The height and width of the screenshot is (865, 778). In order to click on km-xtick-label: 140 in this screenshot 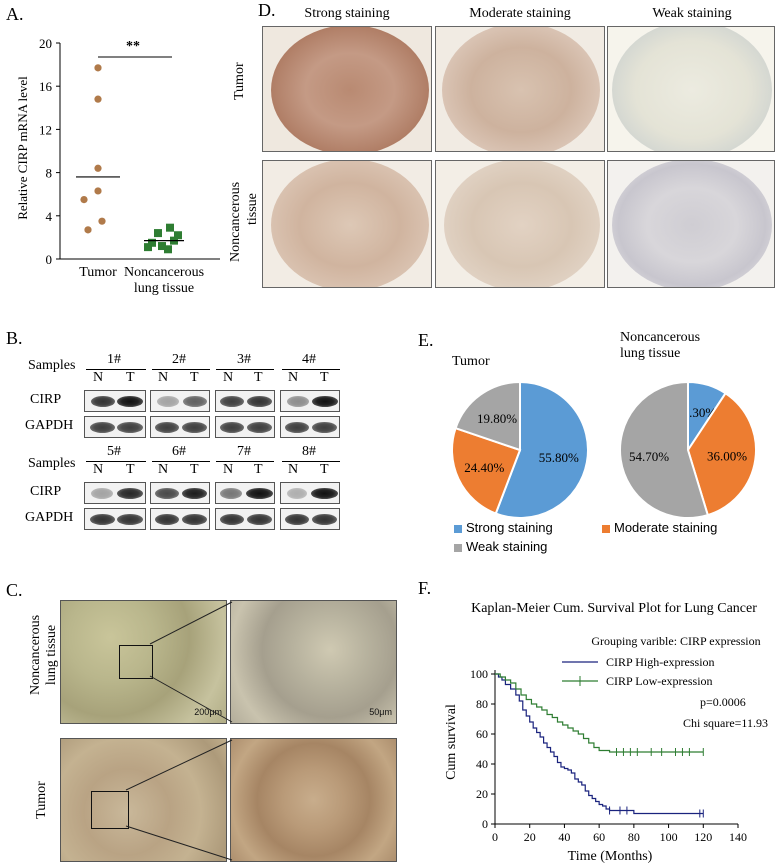, I will do `click(738, 837)`.